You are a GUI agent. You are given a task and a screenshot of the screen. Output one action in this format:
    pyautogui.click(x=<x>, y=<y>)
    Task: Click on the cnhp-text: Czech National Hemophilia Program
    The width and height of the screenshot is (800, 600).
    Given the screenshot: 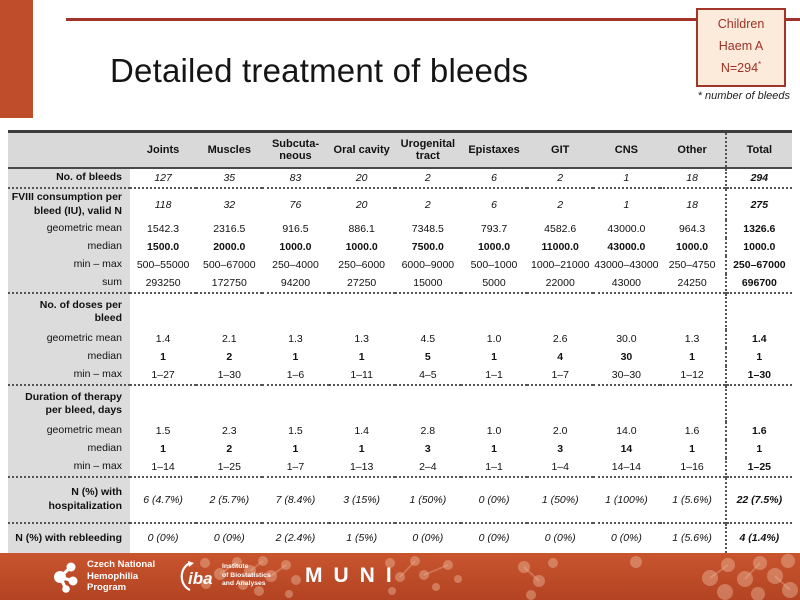 What is the action you would take?
    pyautogui.click(x=121, y=576)
    